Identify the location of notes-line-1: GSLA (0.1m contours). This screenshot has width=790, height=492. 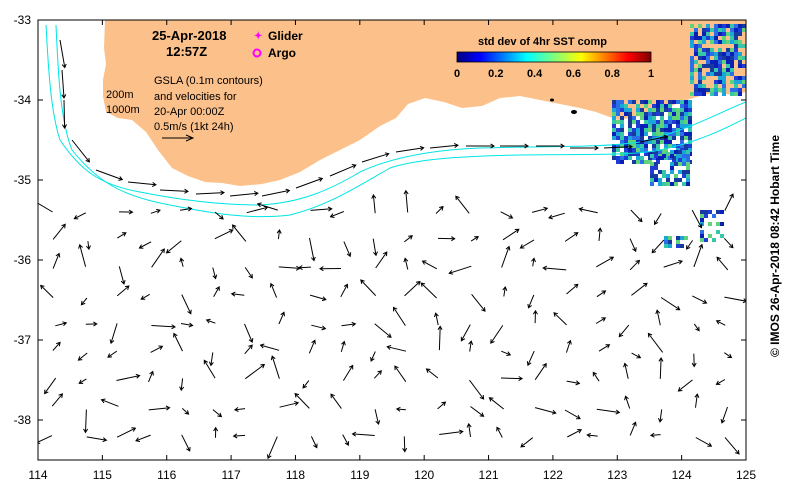
(208, 81).